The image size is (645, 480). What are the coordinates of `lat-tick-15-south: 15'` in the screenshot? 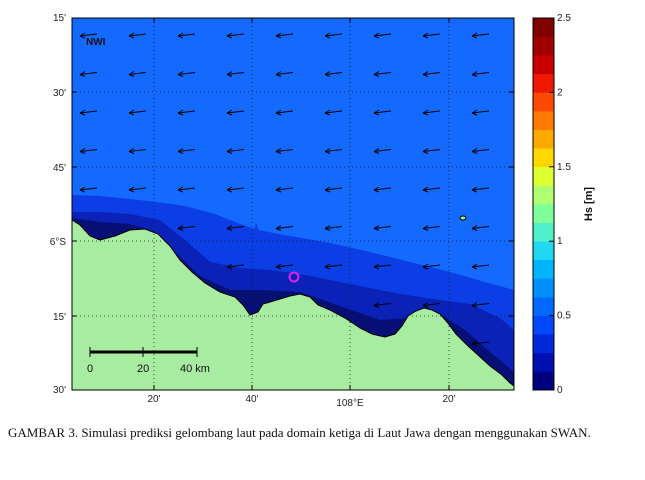 It's located at (59, 317).